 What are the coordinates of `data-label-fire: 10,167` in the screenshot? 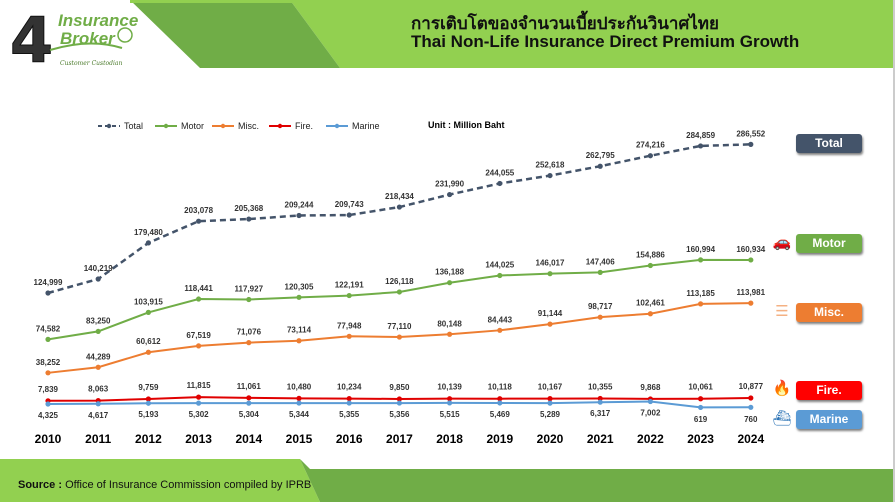 It's located at (550, 387).